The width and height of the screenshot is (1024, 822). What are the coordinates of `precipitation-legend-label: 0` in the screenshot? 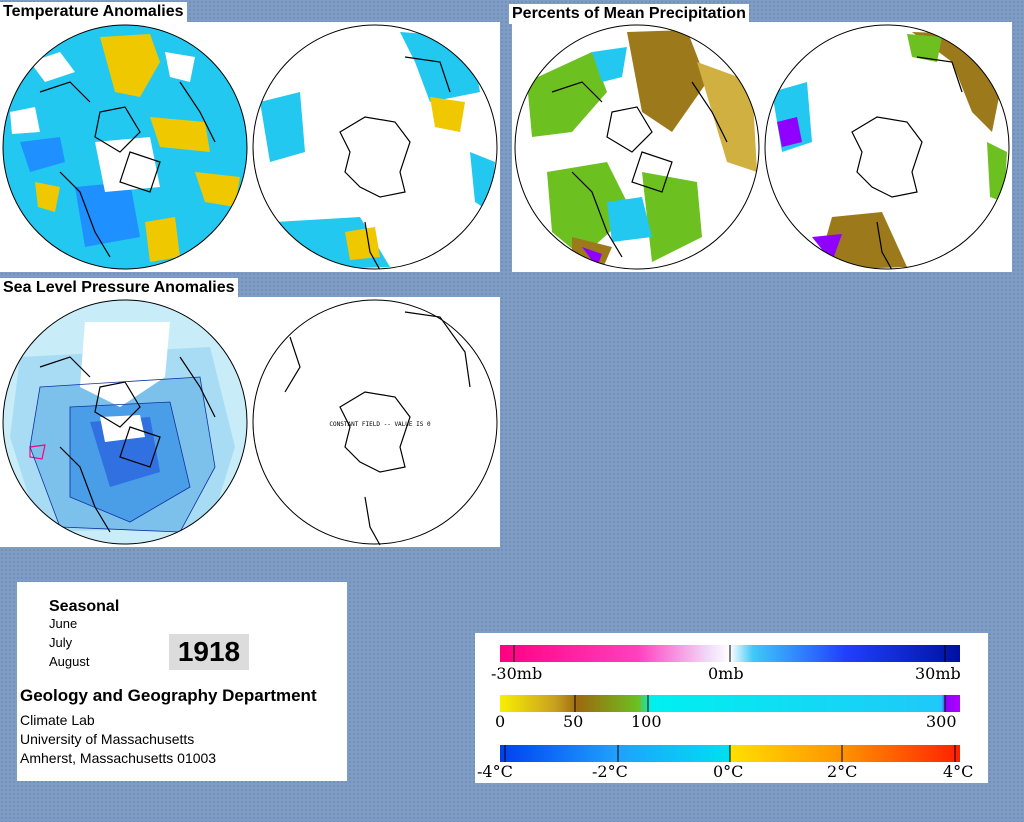 It's located at (500, 721).